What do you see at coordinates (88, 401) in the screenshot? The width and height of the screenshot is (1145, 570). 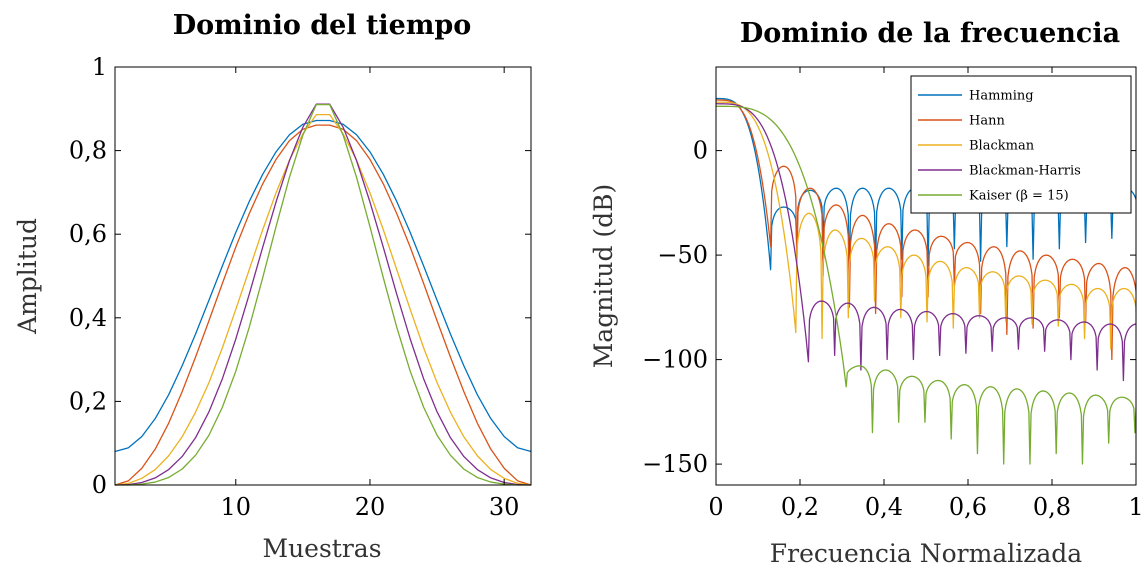 I see `time-ytick-label: 0,2` at bounding box center [88, 401].